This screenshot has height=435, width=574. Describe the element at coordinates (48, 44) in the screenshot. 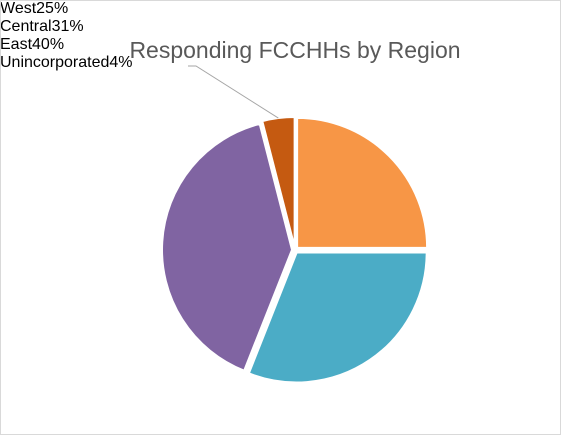

I see `data-label-value: 40%` at that location.